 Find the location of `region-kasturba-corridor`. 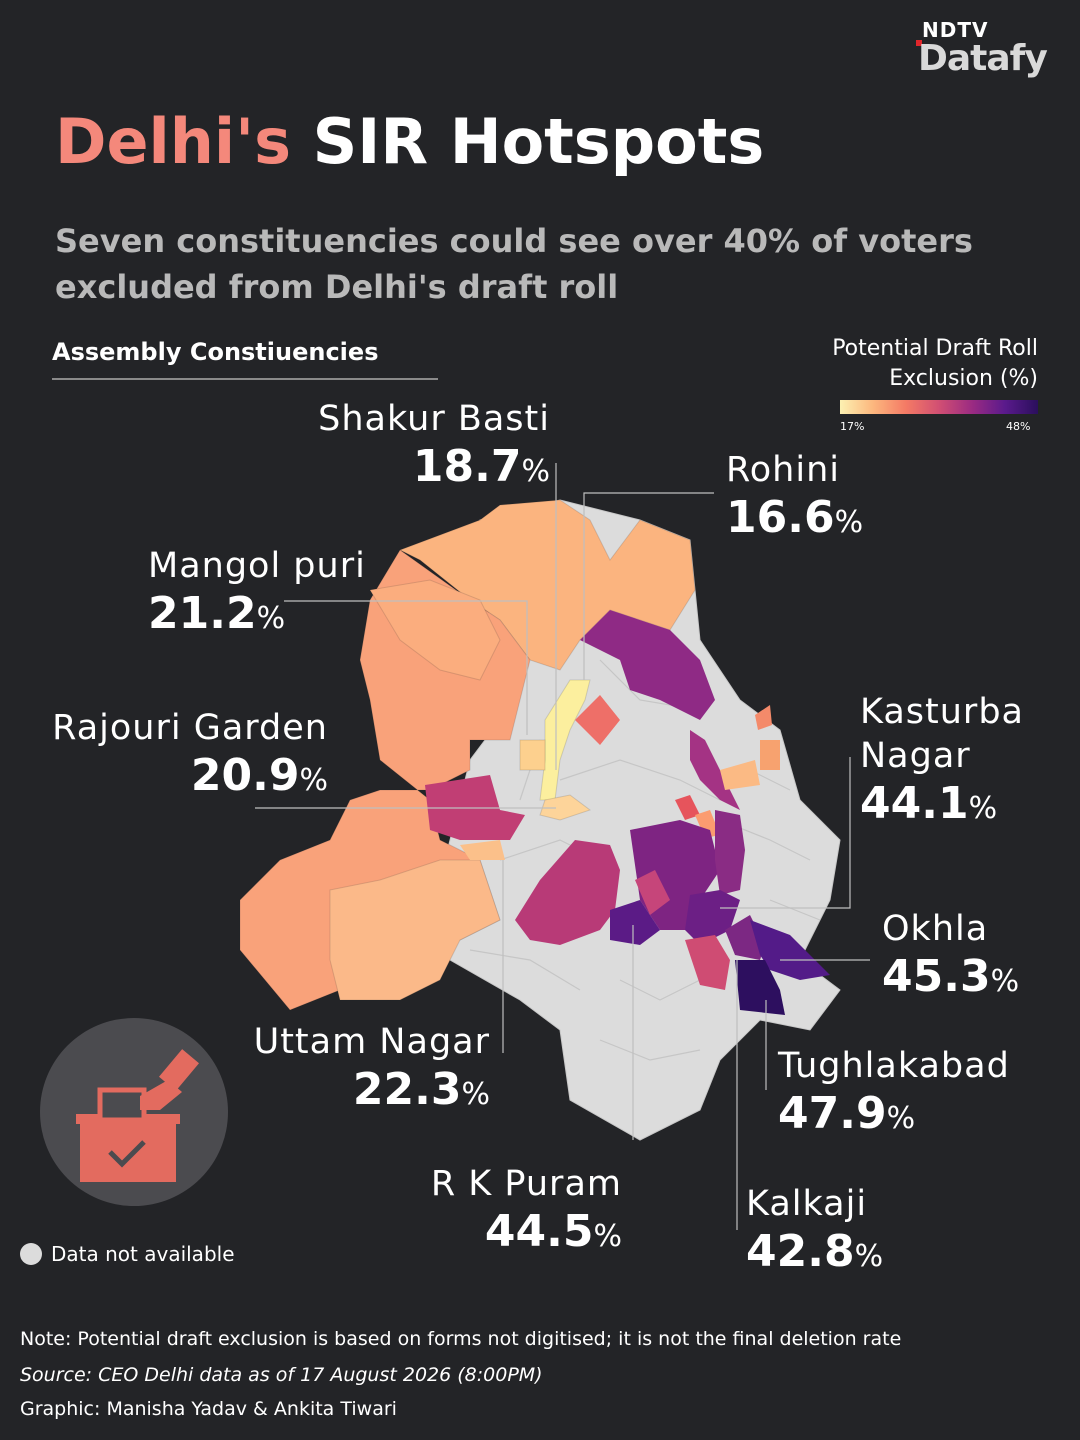

region-kasturba-corridor is located at coordinates (715, 770).